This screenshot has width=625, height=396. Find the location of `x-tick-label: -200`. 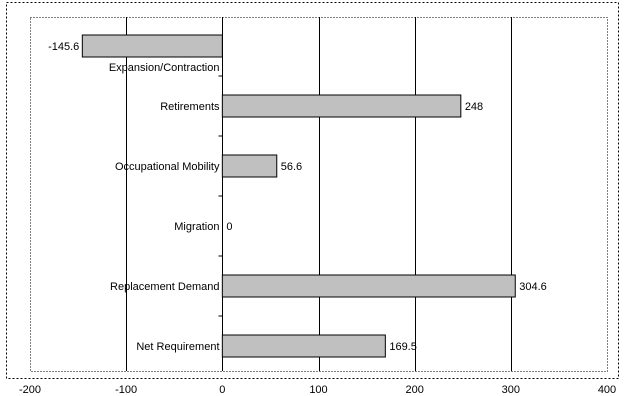

x-tick-label: -200 is located at coordinates (30, 390).